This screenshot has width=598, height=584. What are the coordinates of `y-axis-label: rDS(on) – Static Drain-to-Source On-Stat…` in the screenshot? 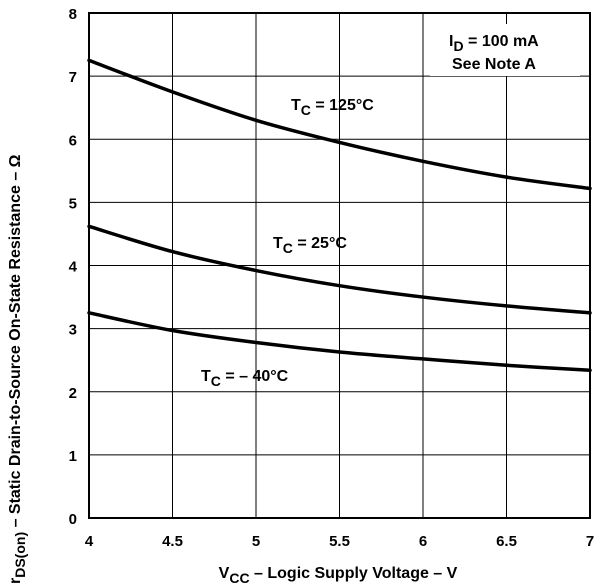 It's located at (17, 369).